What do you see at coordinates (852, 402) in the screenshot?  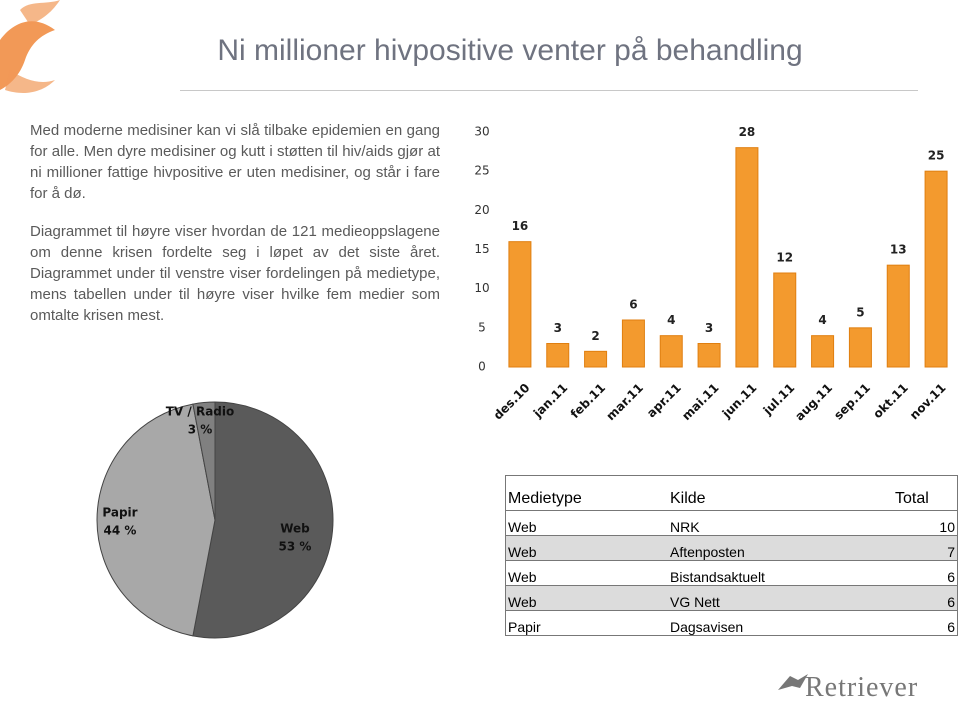 I see `x-tick-label: sep.11` at bounding box center [852, 402].